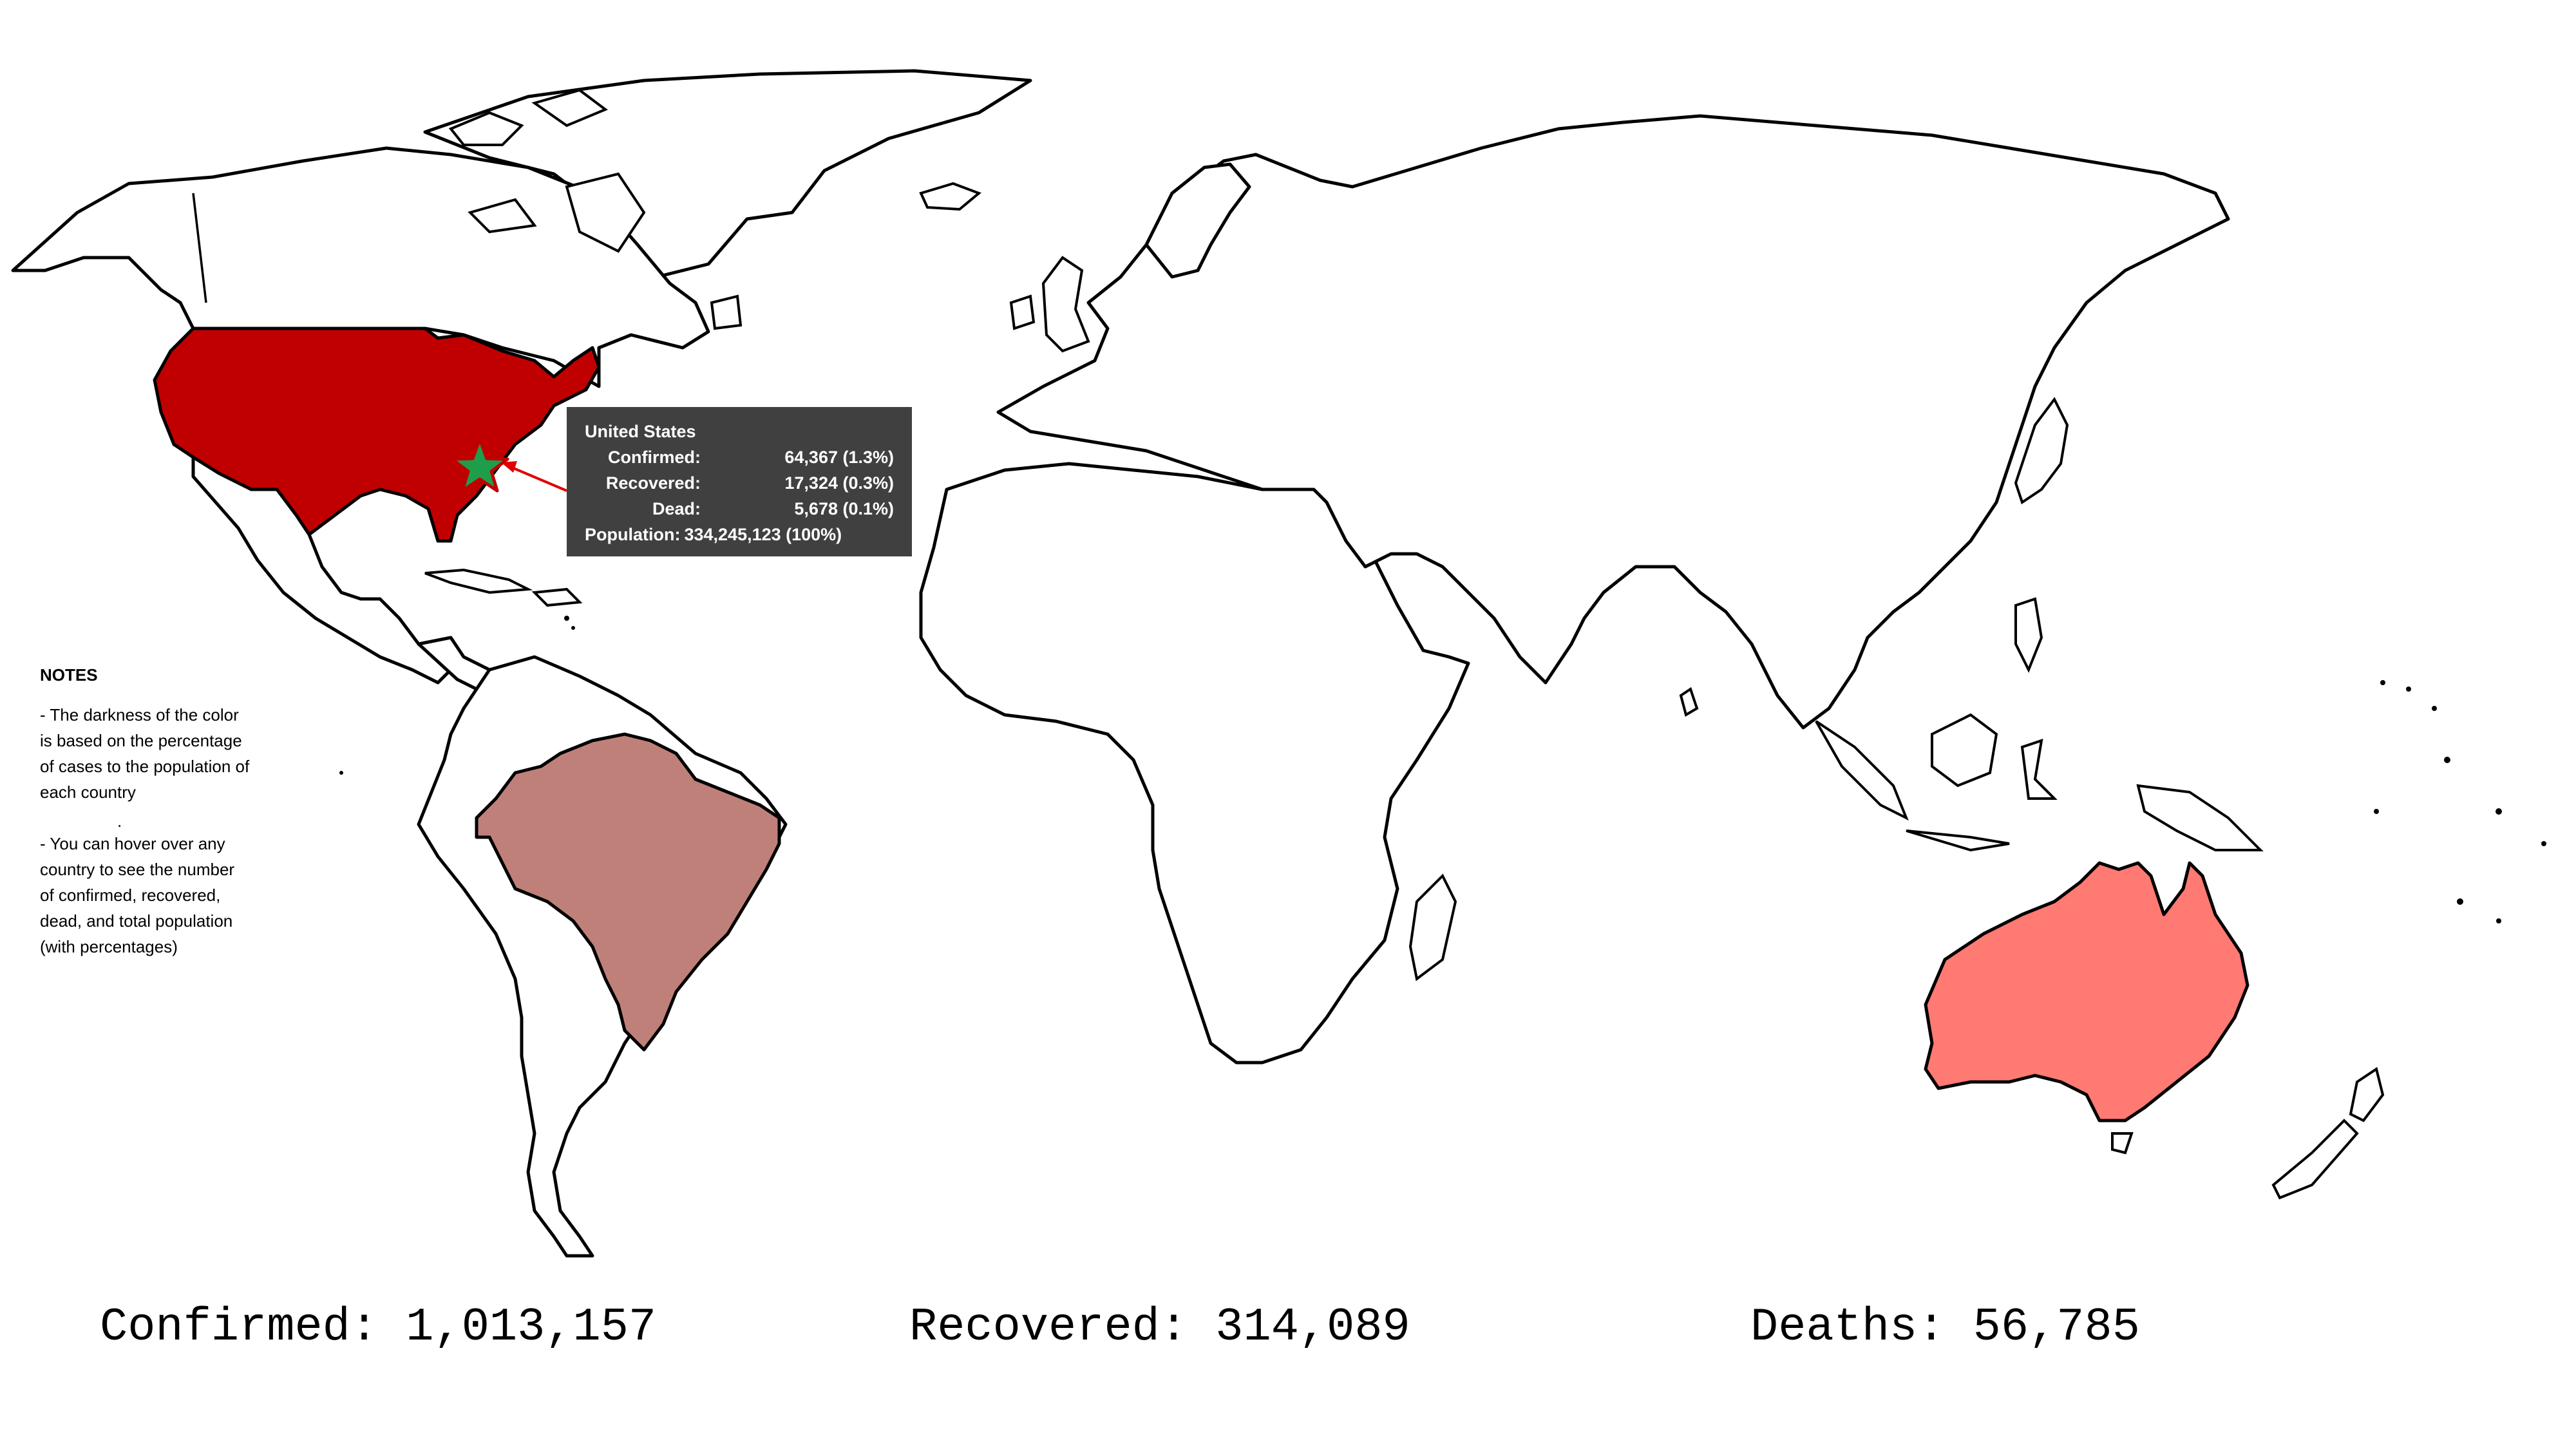  What do you see at coordinates (839, 483) in the screenshot?
I see `tooltip-recovered-value: 17,324 (0.3%)` at bounding box center [839, 483].